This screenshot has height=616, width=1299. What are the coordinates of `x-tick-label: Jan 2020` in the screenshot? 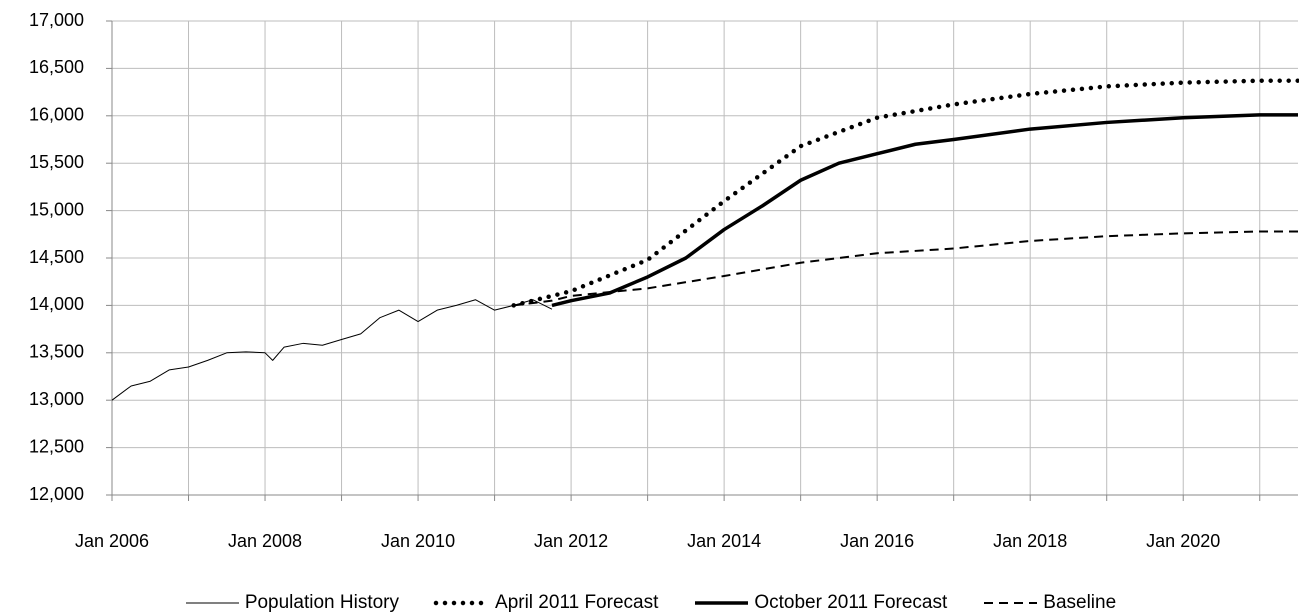 It's located at (1183, 541).